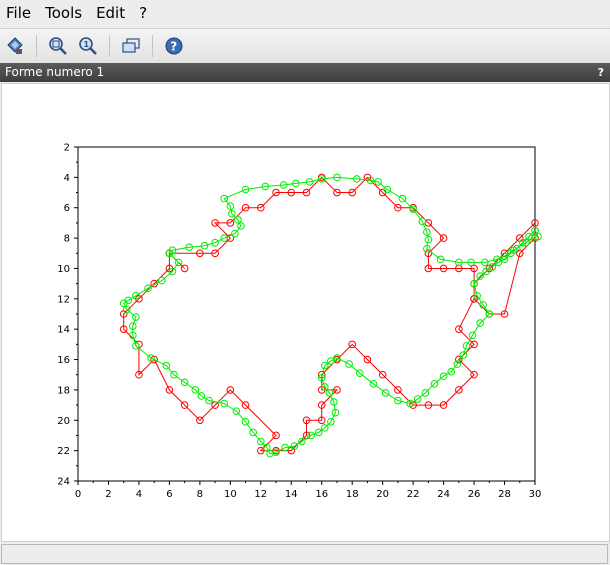  What do you see at coordinates (15, 46) in the screenshot?
I see `datatip-icon` at bounding box center [15, 46].